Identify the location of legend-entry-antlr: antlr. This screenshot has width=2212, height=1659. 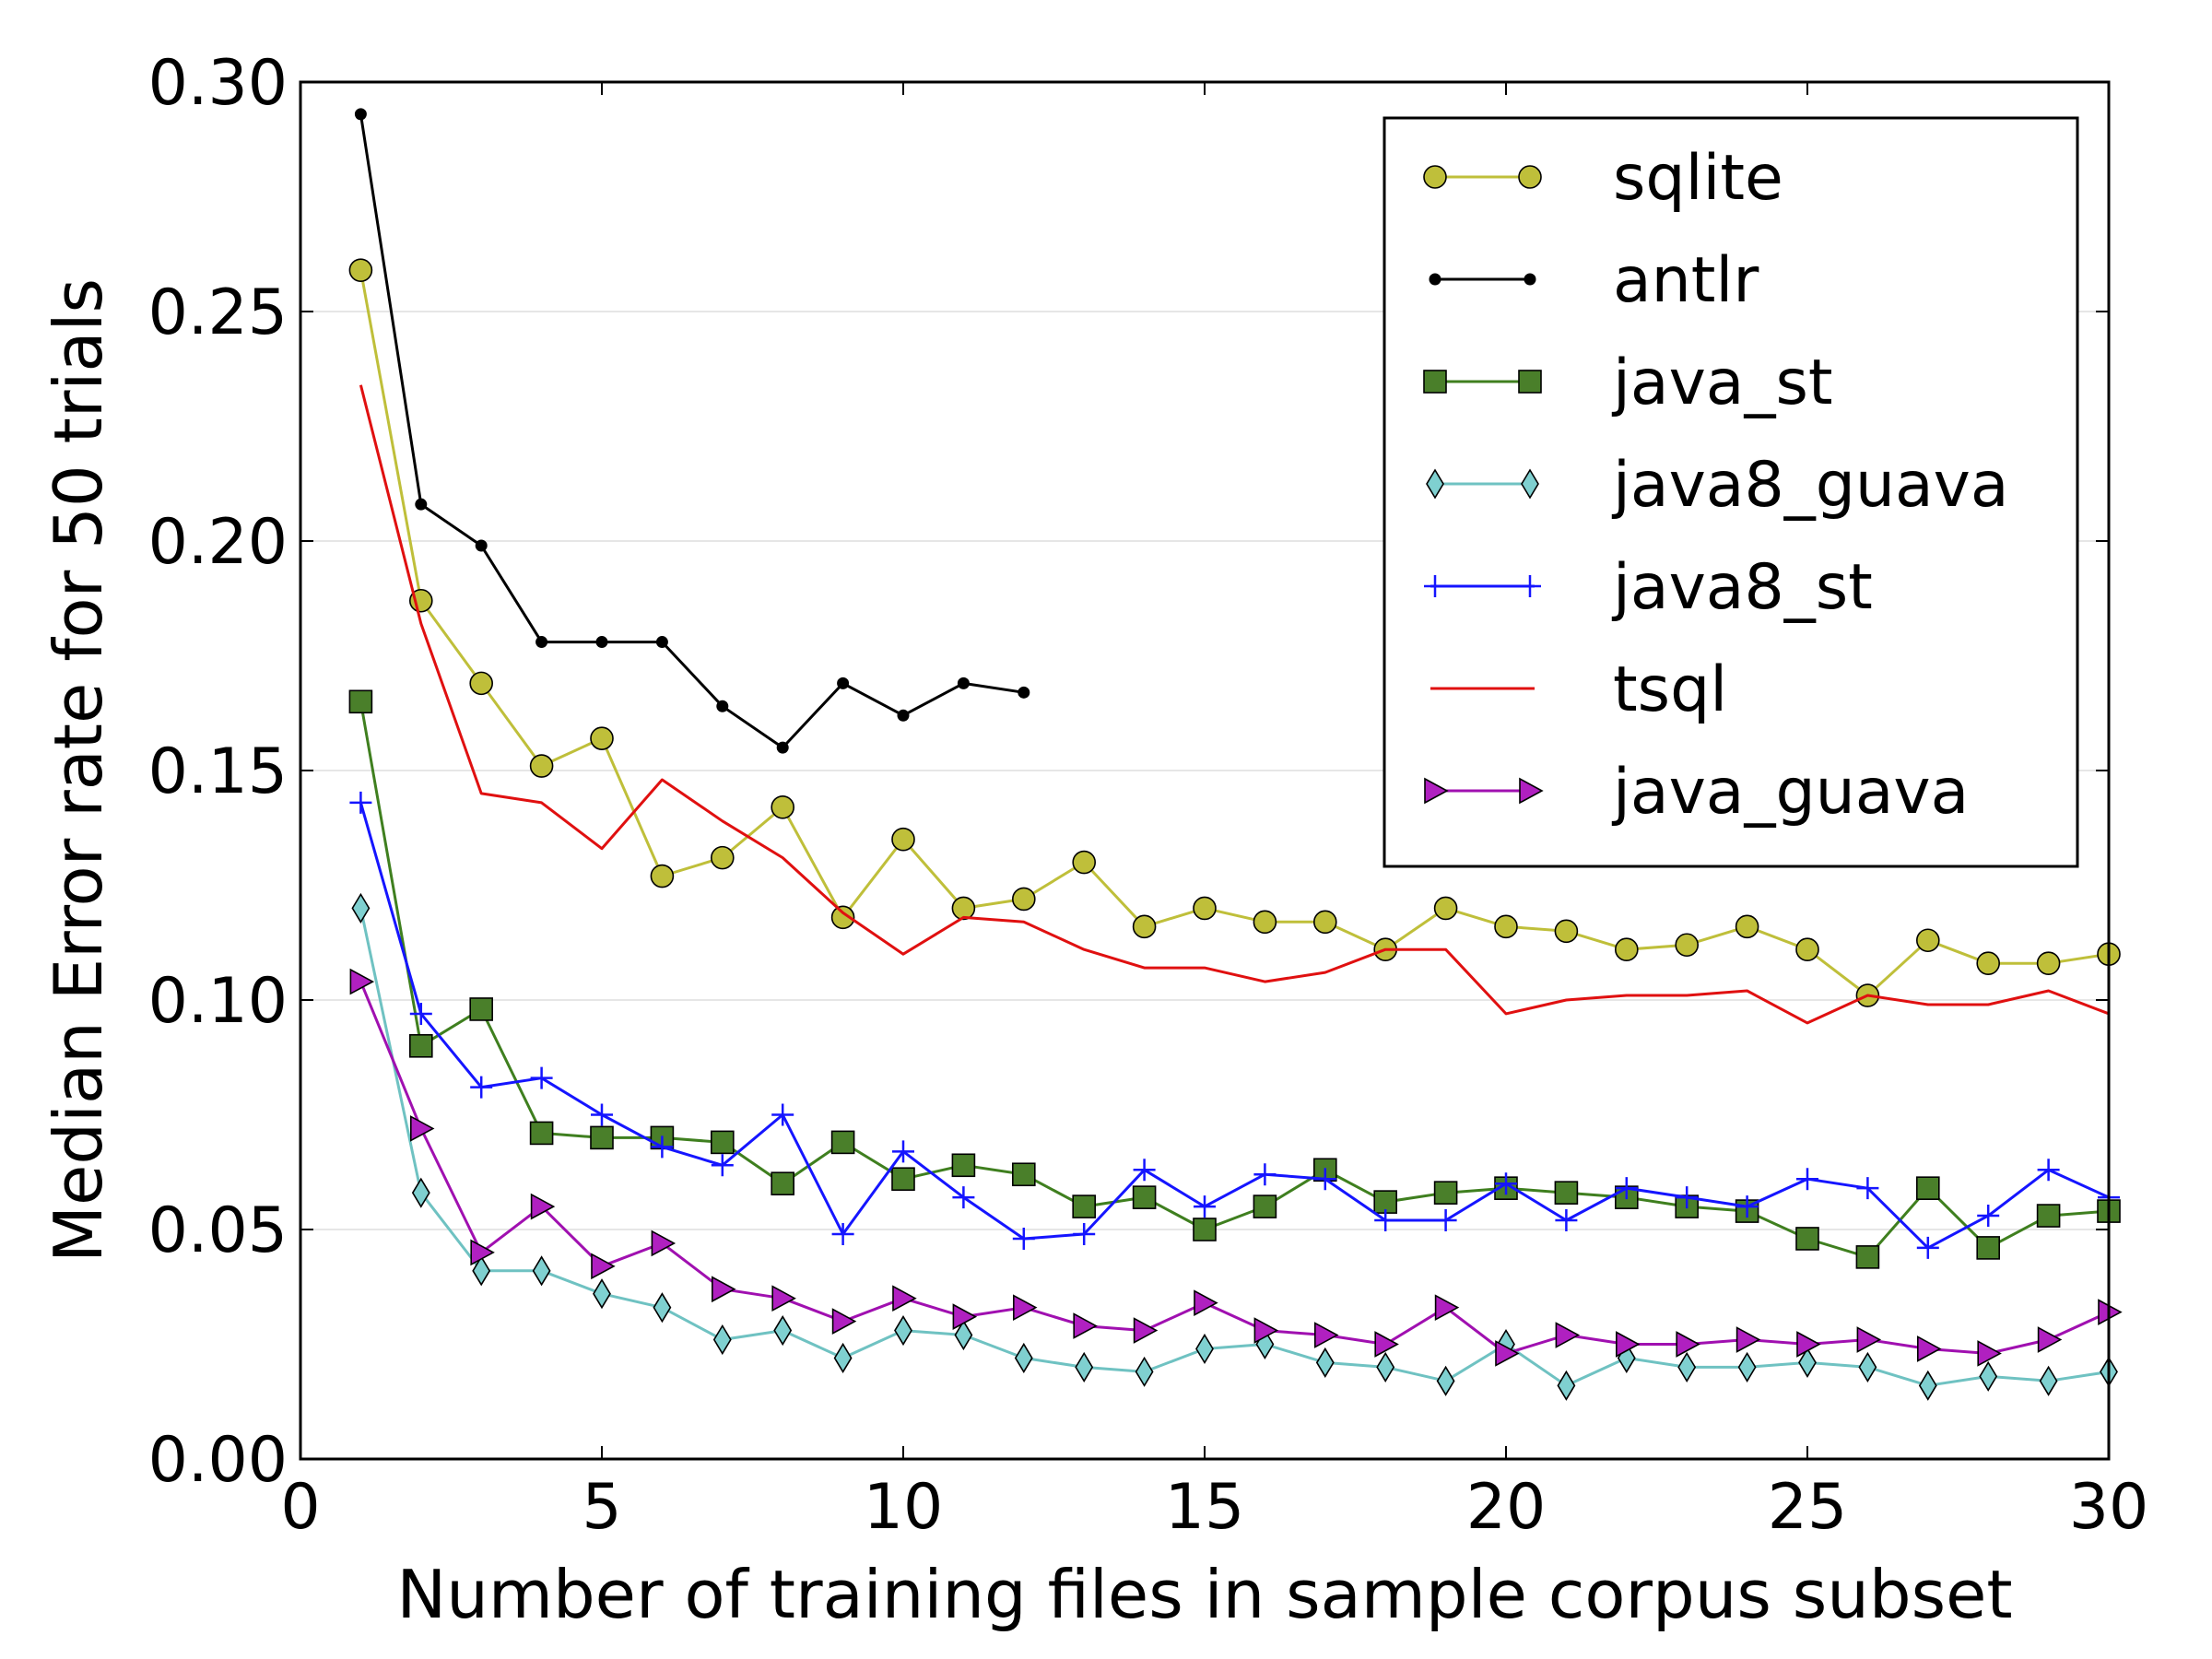
(1594, 280).